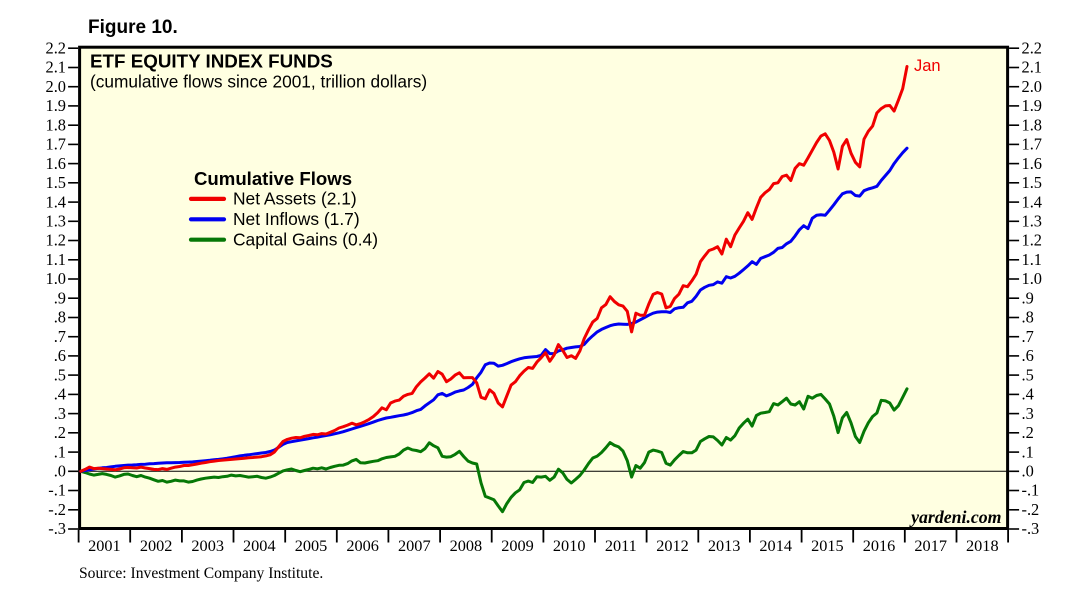  What do you see at coordinates (211, 61) in the screenshot?
I see `svg-text: ETF EQUITY INDEX FUNDS` at bounding box center [211, 61].